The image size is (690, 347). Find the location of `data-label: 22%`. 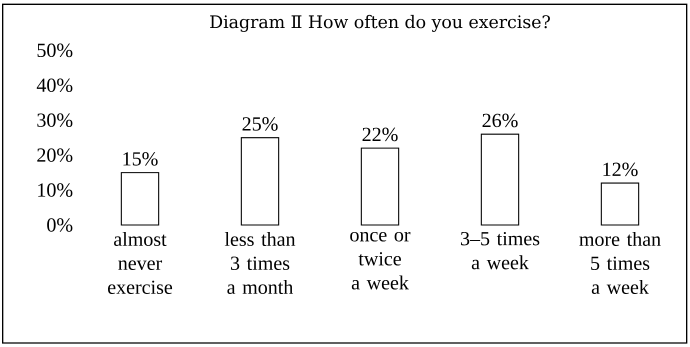

data-label: 22% is located at coordinates (380, 135).